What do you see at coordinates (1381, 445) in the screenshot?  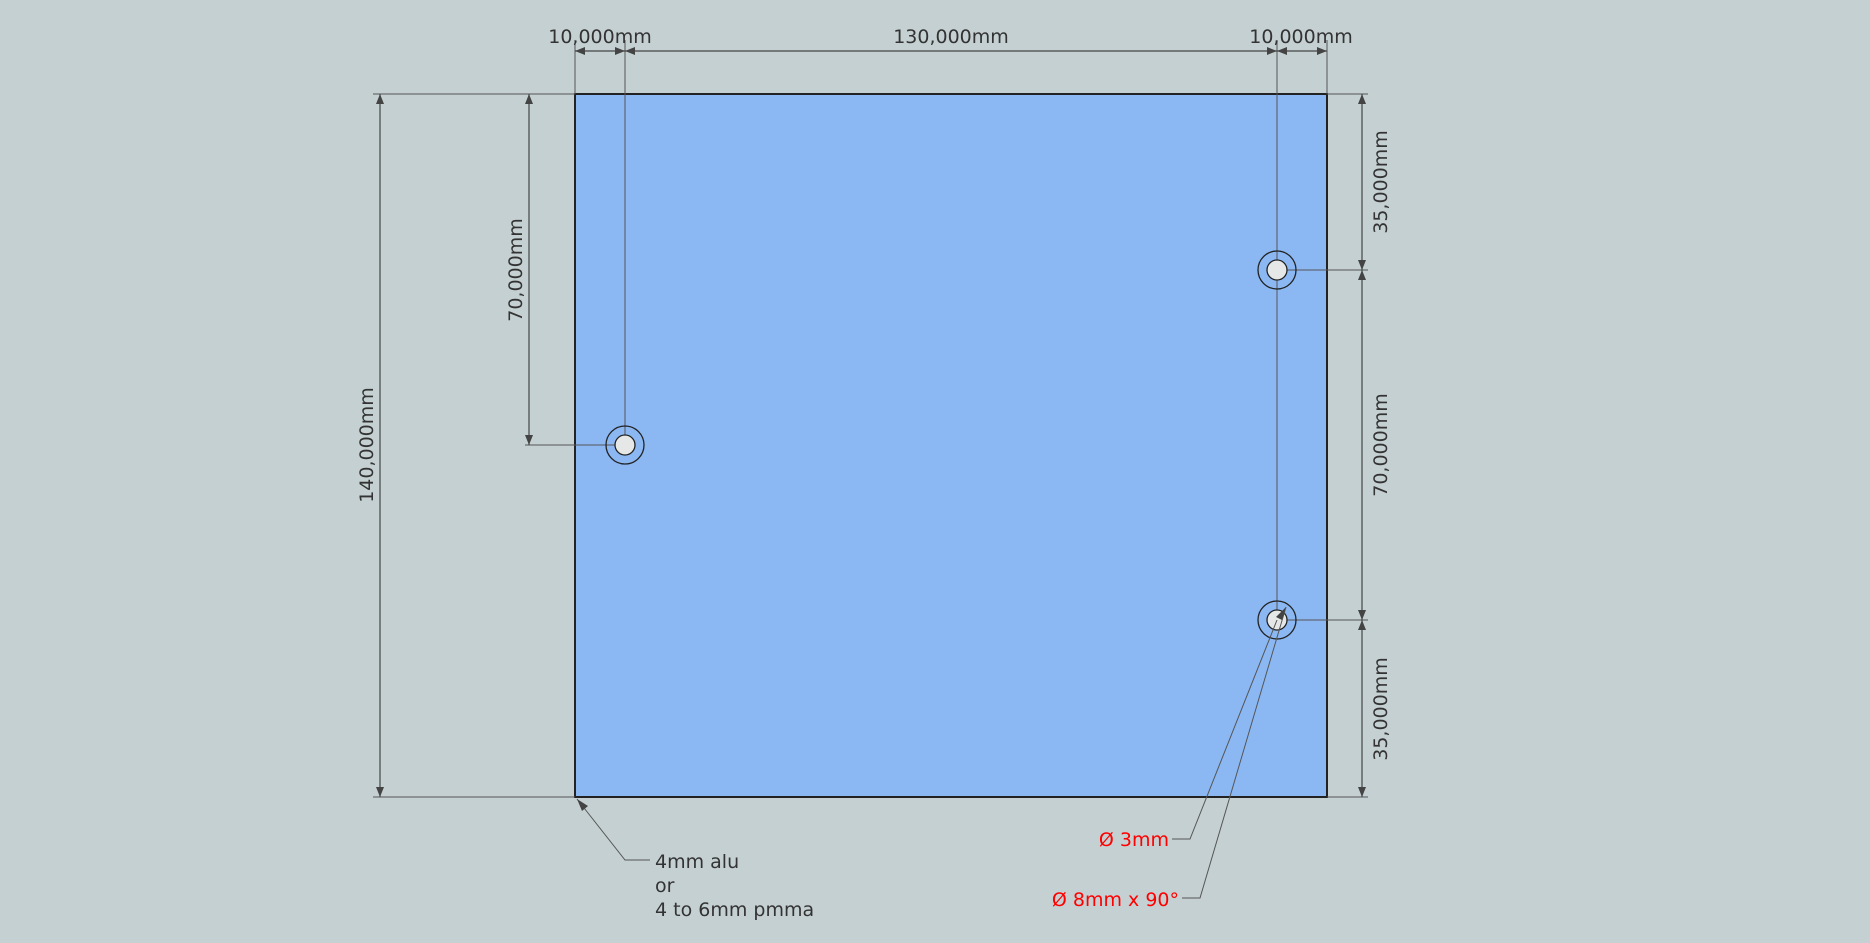 I see `dimension-text-right-middle: 70,000mm` at bounding box center [1381, 445].